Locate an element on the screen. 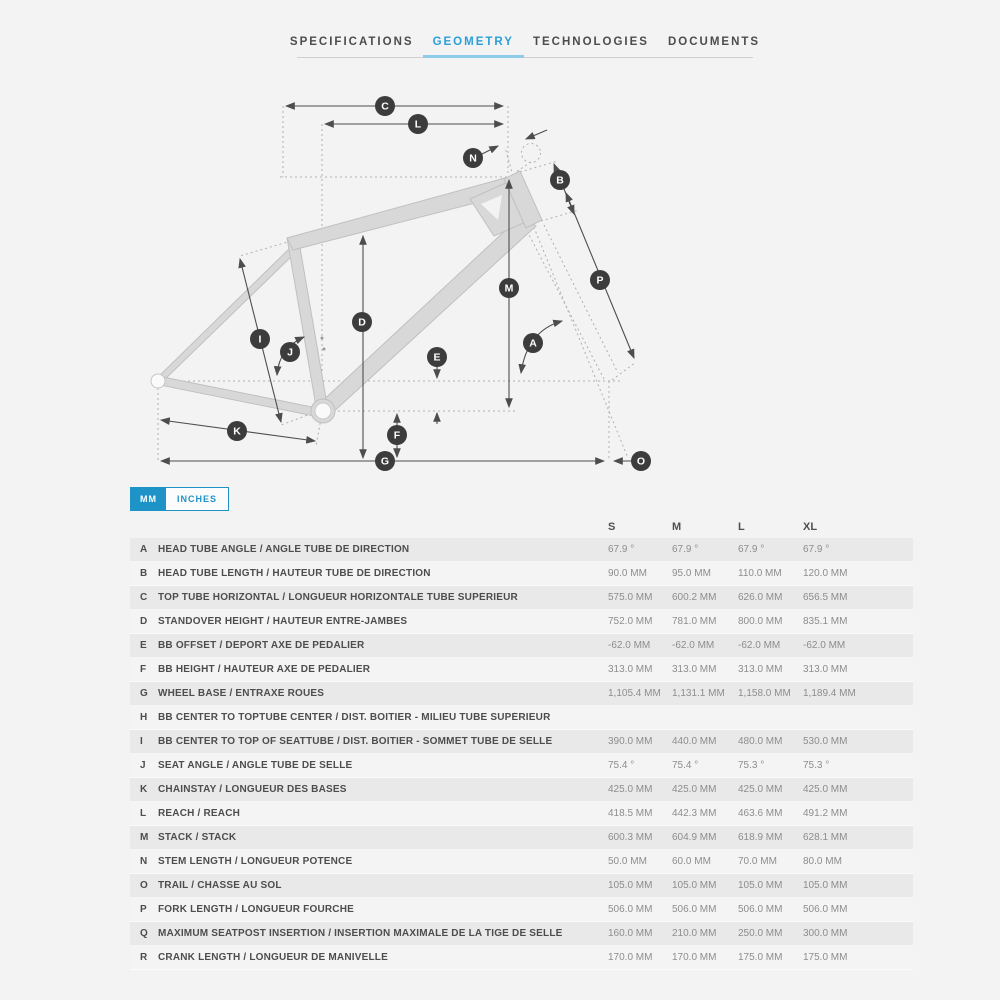 This screenshot has height=1000, width=1000. row-value-xl: 628.1 MM is located at coordinates (825, 837).